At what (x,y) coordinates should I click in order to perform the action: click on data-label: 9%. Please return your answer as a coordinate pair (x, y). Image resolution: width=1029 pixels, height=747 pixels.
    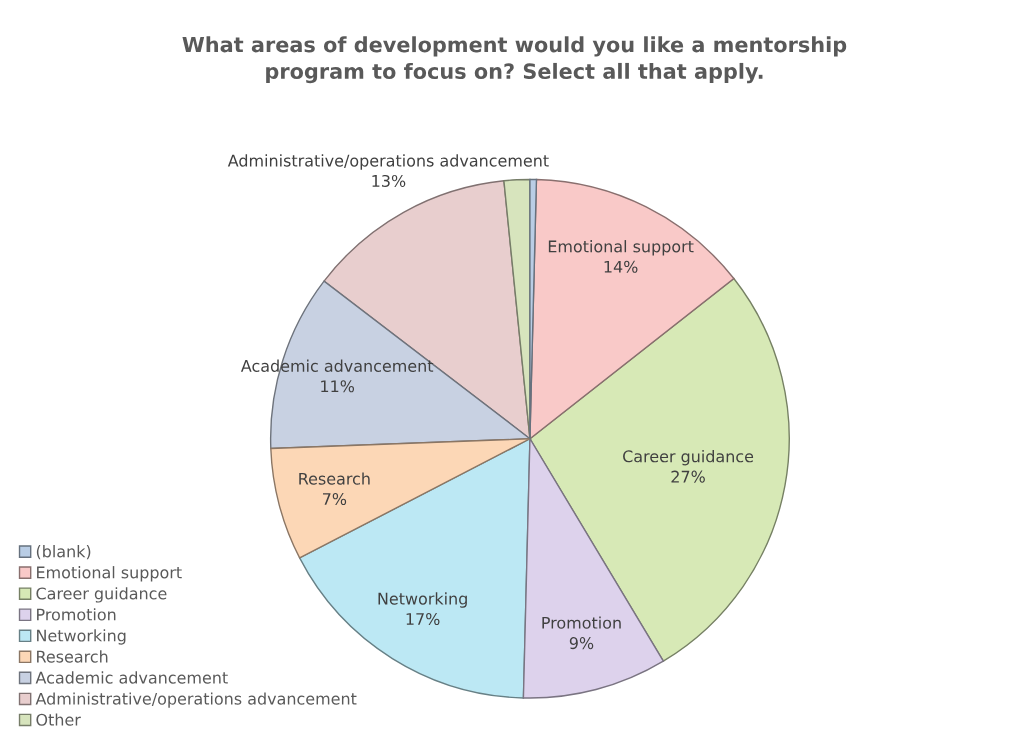
    Looking at the image, I should click on (581, 643).